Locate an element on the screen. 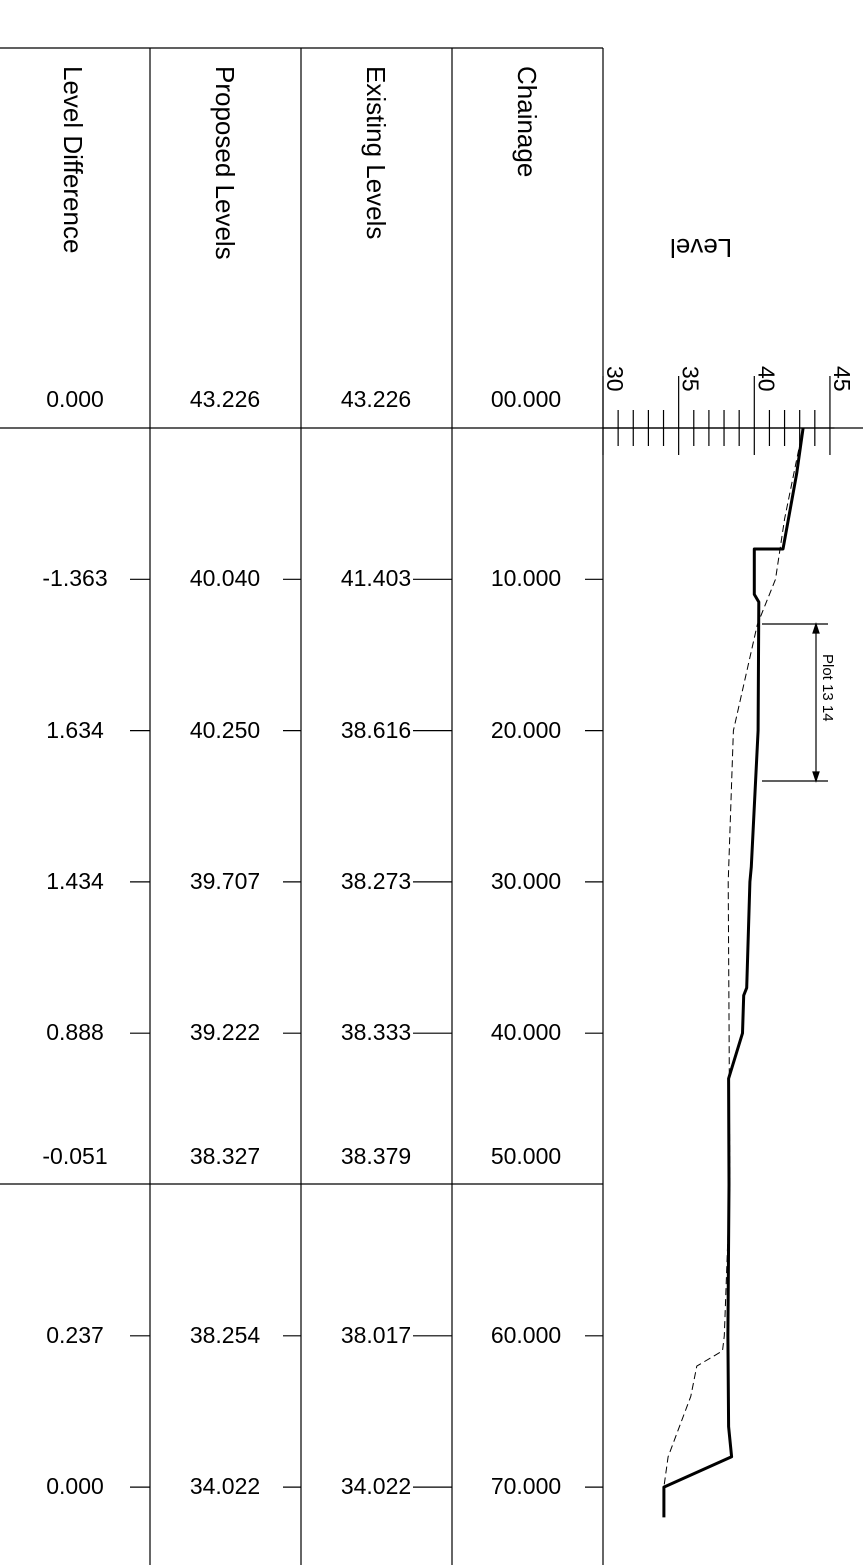  level-scale: 30 35 40 45 is located at coordinates (728, 410).